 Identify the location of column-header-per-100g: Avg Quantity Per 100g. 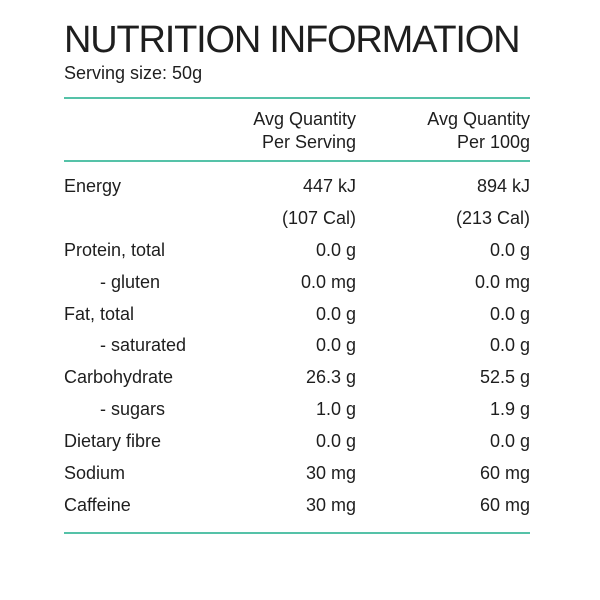
(478, 131).